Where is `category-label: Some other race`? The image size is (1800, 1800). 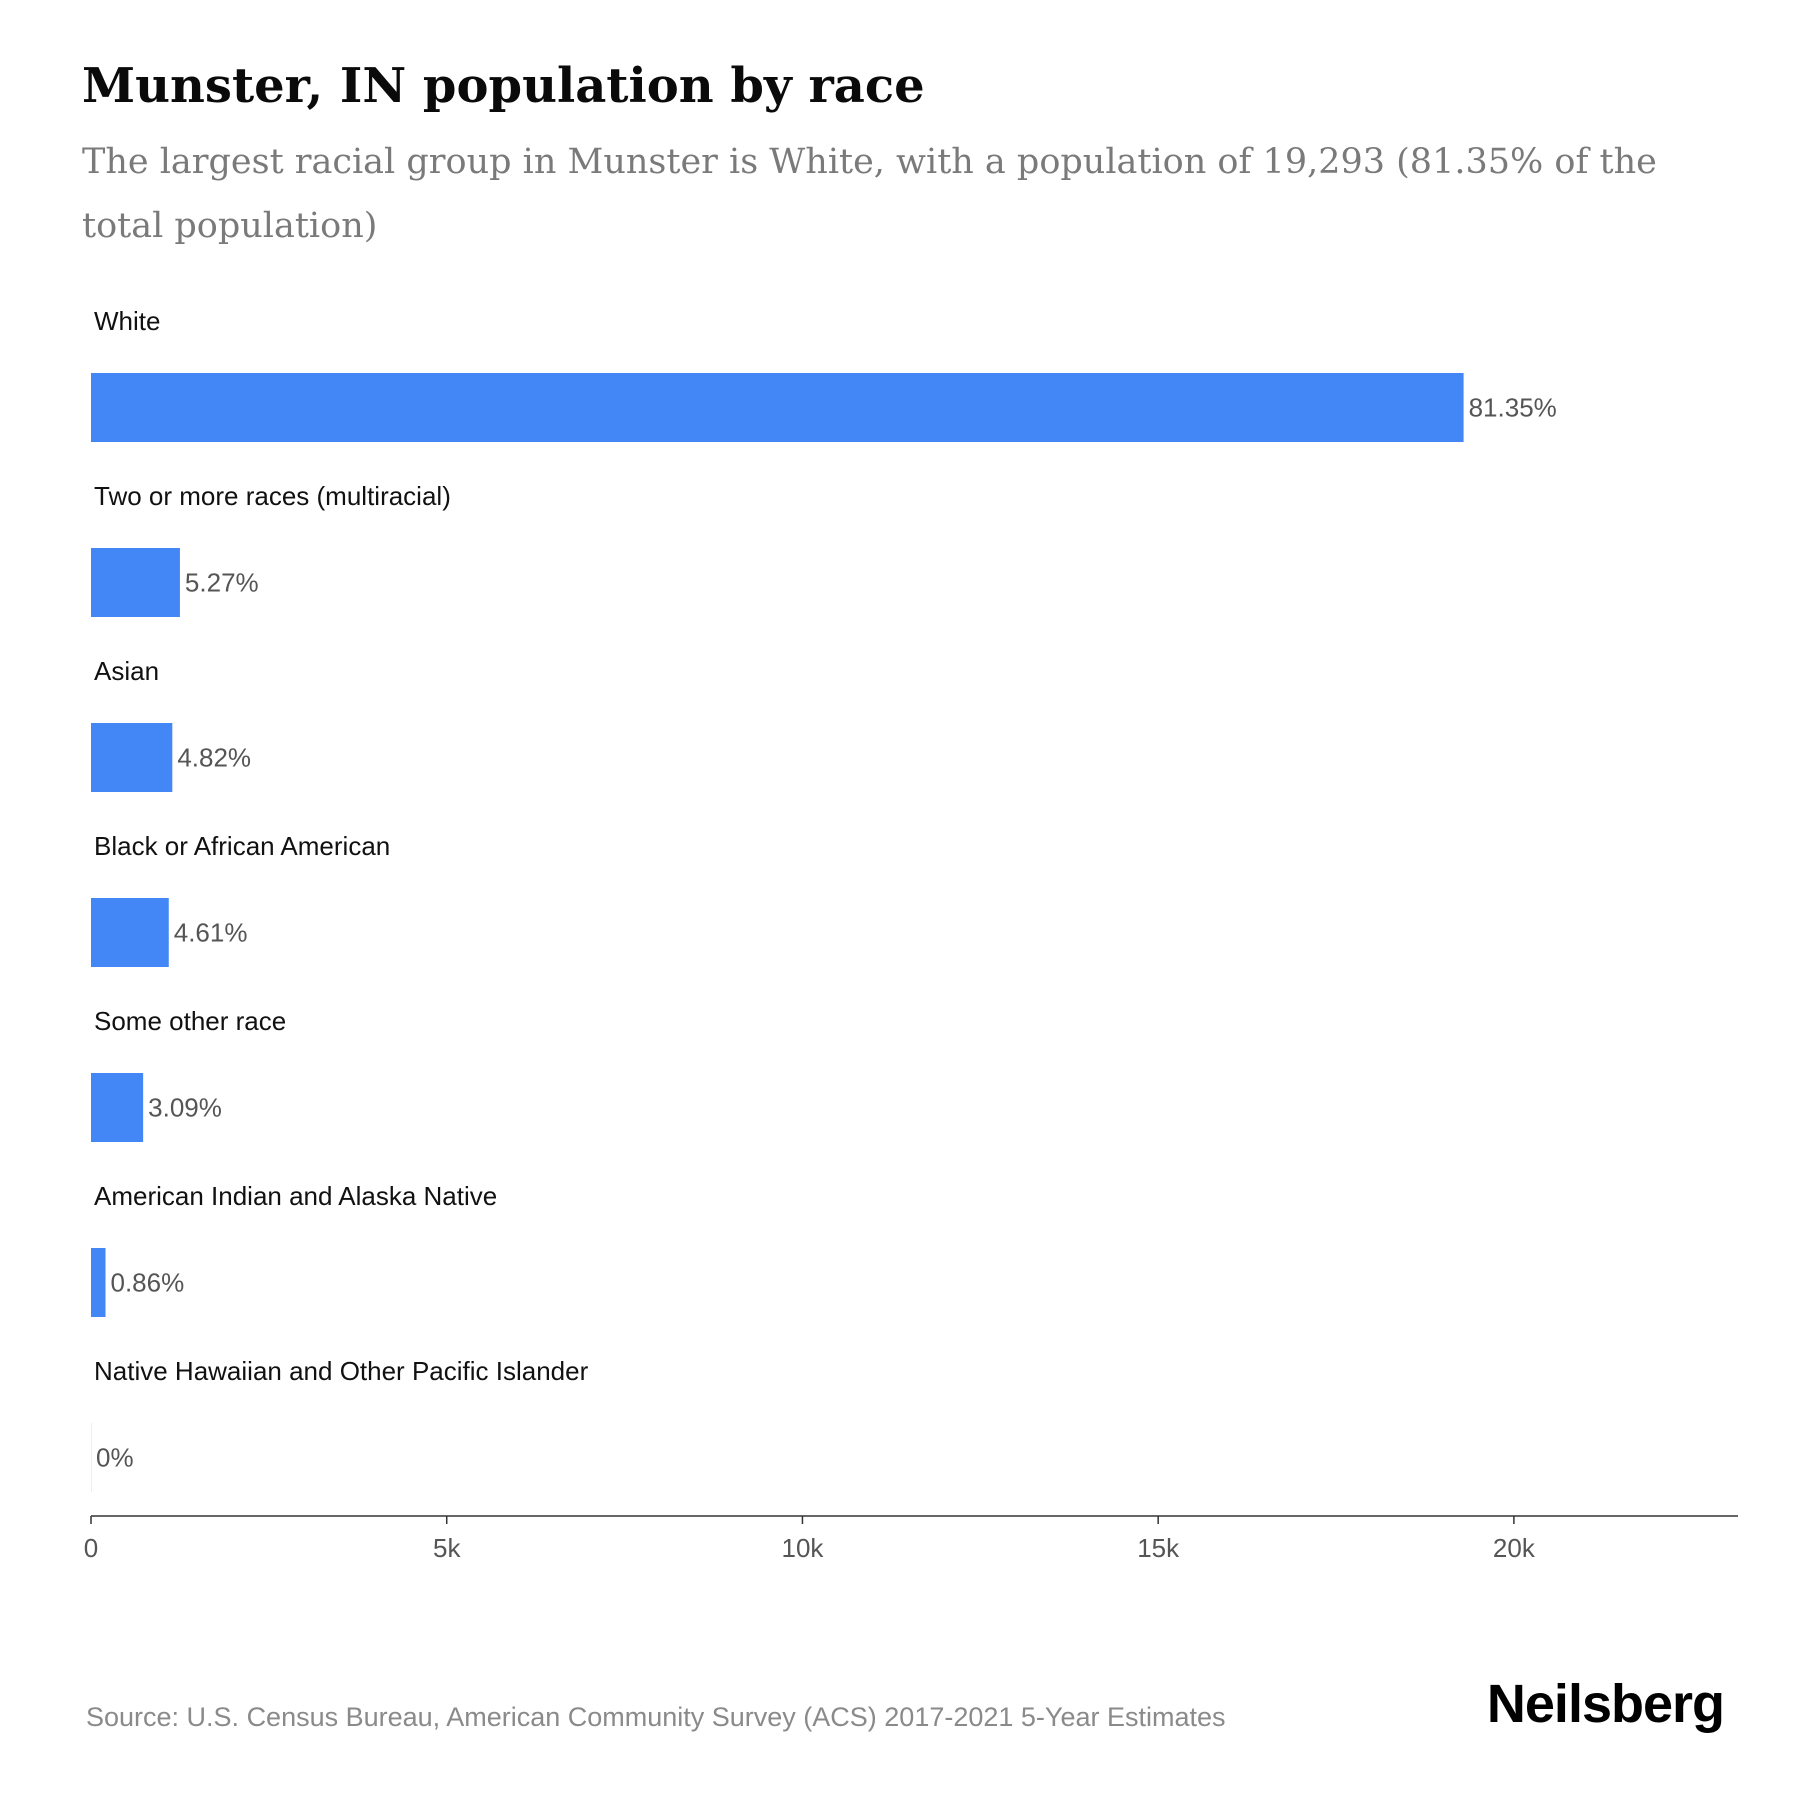 category-label: Some other race is located at coordinates (190, 1021).